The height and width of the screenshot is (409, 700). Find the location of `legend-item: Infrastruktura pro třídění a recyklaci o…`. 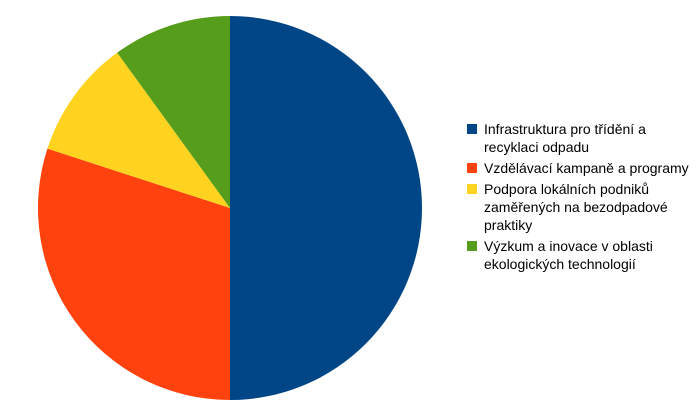

legend-item: Infrastruktura pro třídění a recyklaci o… is located at coordinates (582, 138).